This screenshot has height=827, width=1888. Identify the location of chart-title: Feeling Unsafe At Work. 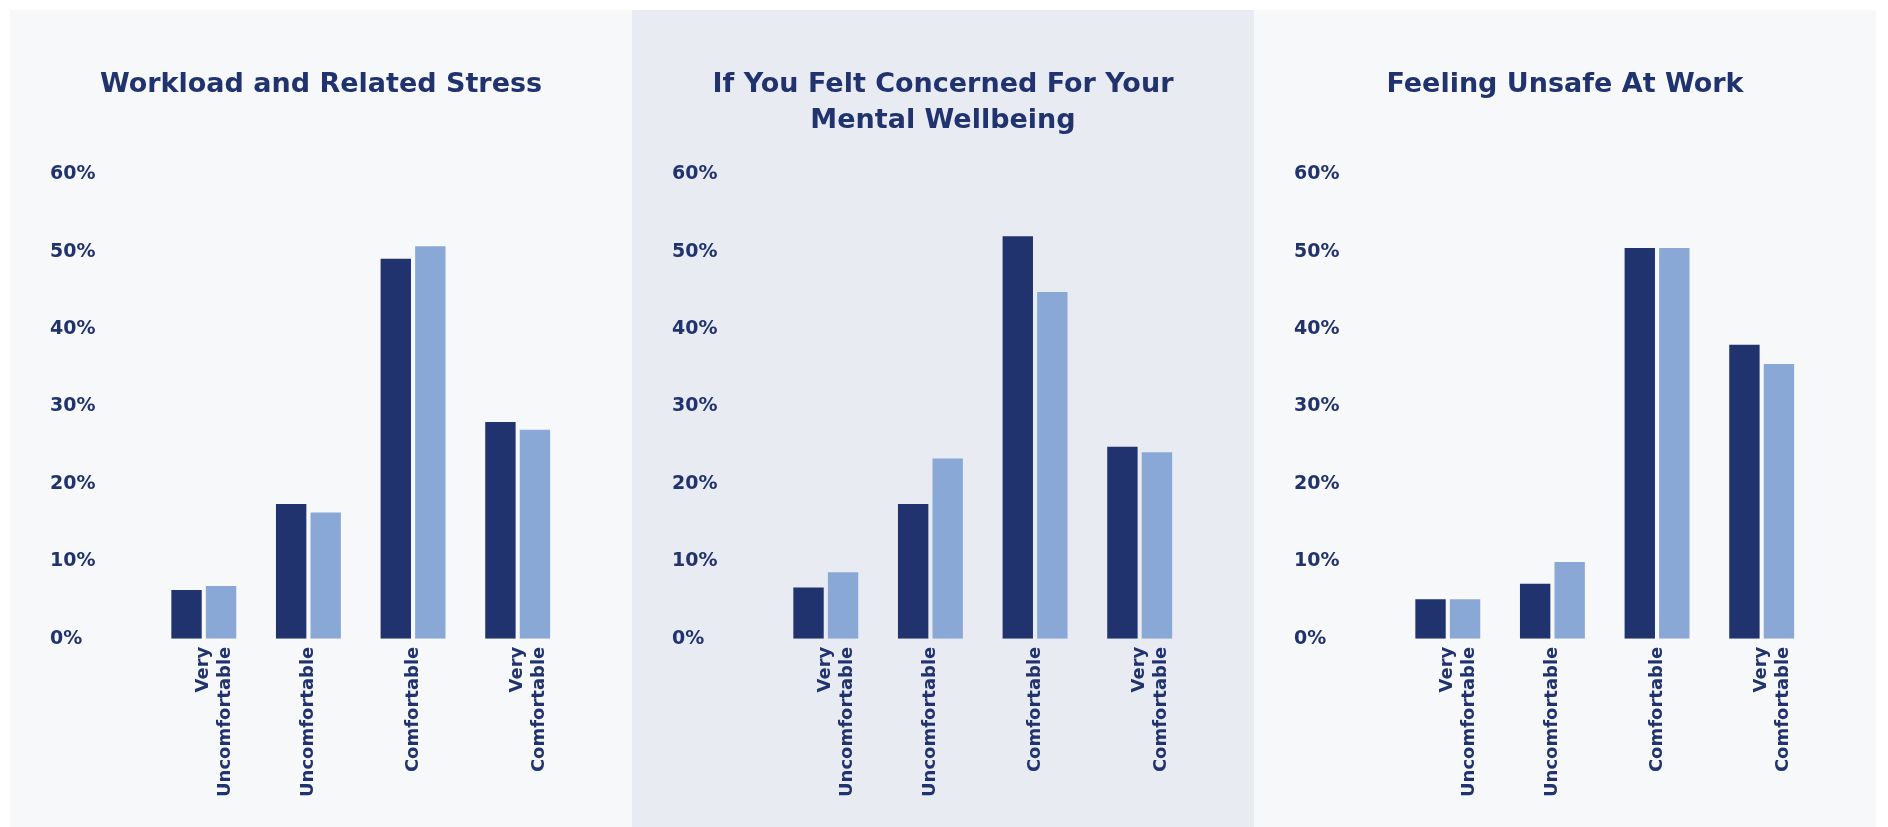
(1565, 83).